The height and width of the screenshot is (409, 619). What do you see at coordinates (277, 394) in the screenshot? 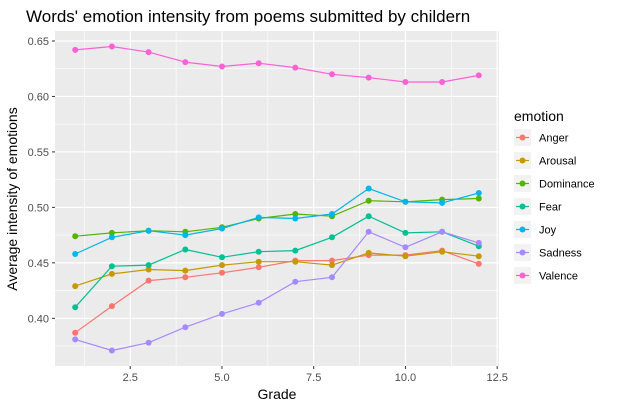
I see `x-axis-title: Grade` at bounding box center [277, 394].